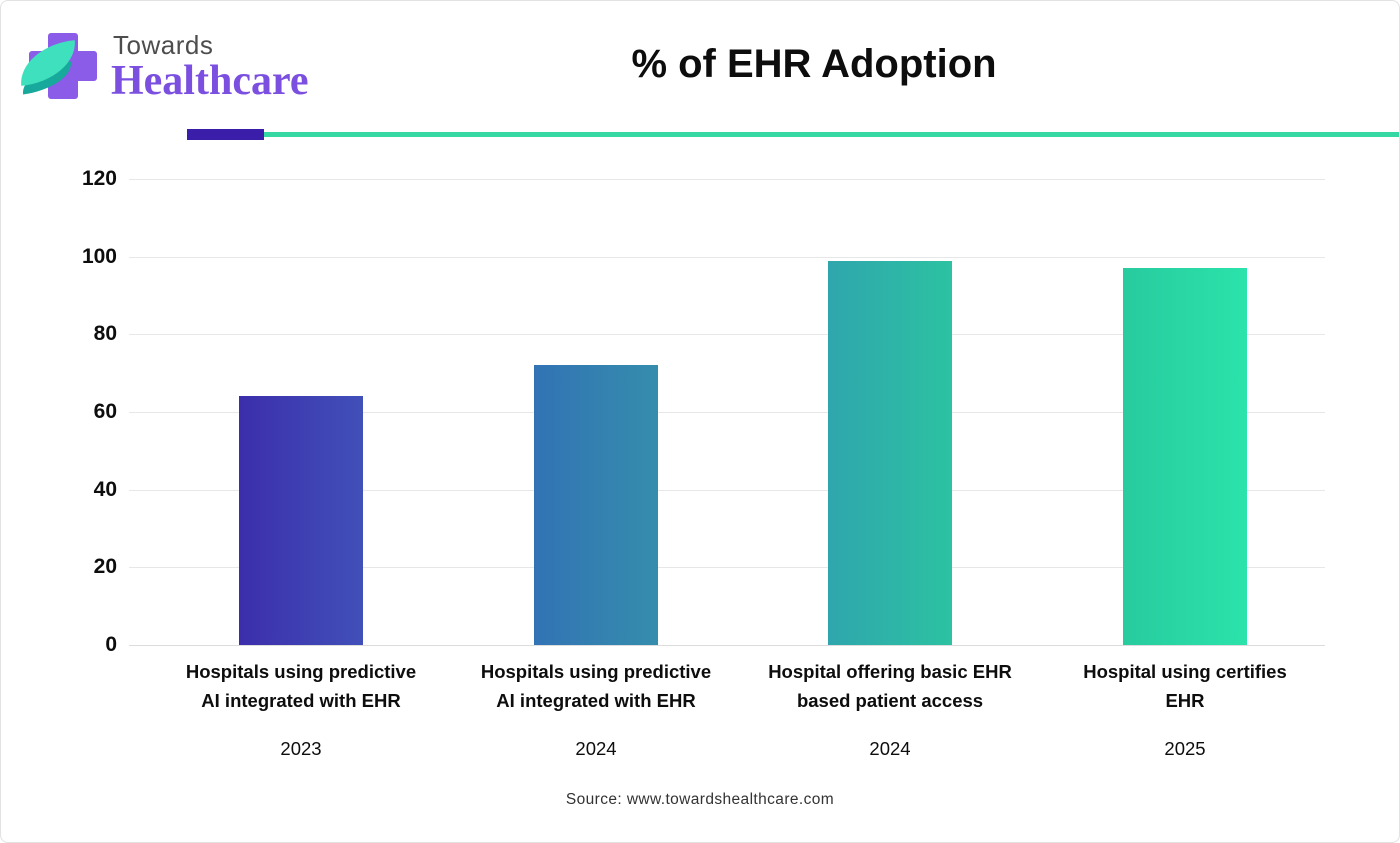 The height and width of the screenshot is (843, 1400). What do you see at coordinates (210, 81) in the screenshot?
I see `logo-text-healthcare: Healthcare` at bounding box center [210, 81].